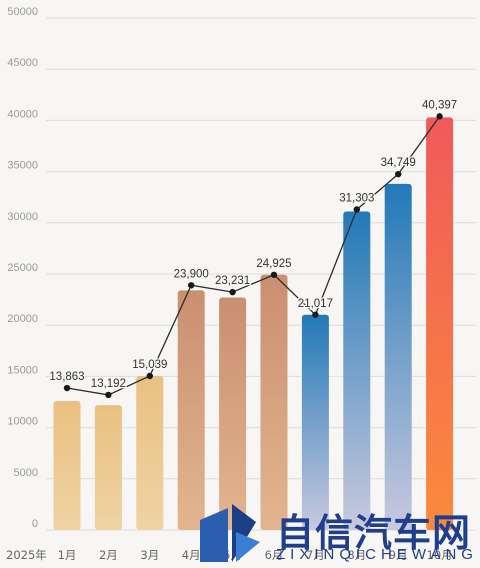 The width and height of the screenshot is (480, 568). I want to click on data-label-2: 15,039, so click(149, 365).